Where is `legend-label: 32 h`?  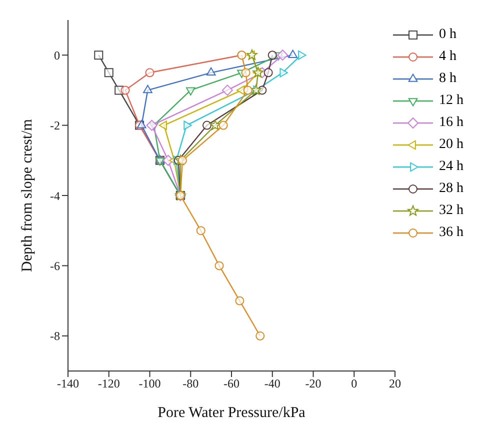
legend-label: 32 h is located at coordinates (451, 211).